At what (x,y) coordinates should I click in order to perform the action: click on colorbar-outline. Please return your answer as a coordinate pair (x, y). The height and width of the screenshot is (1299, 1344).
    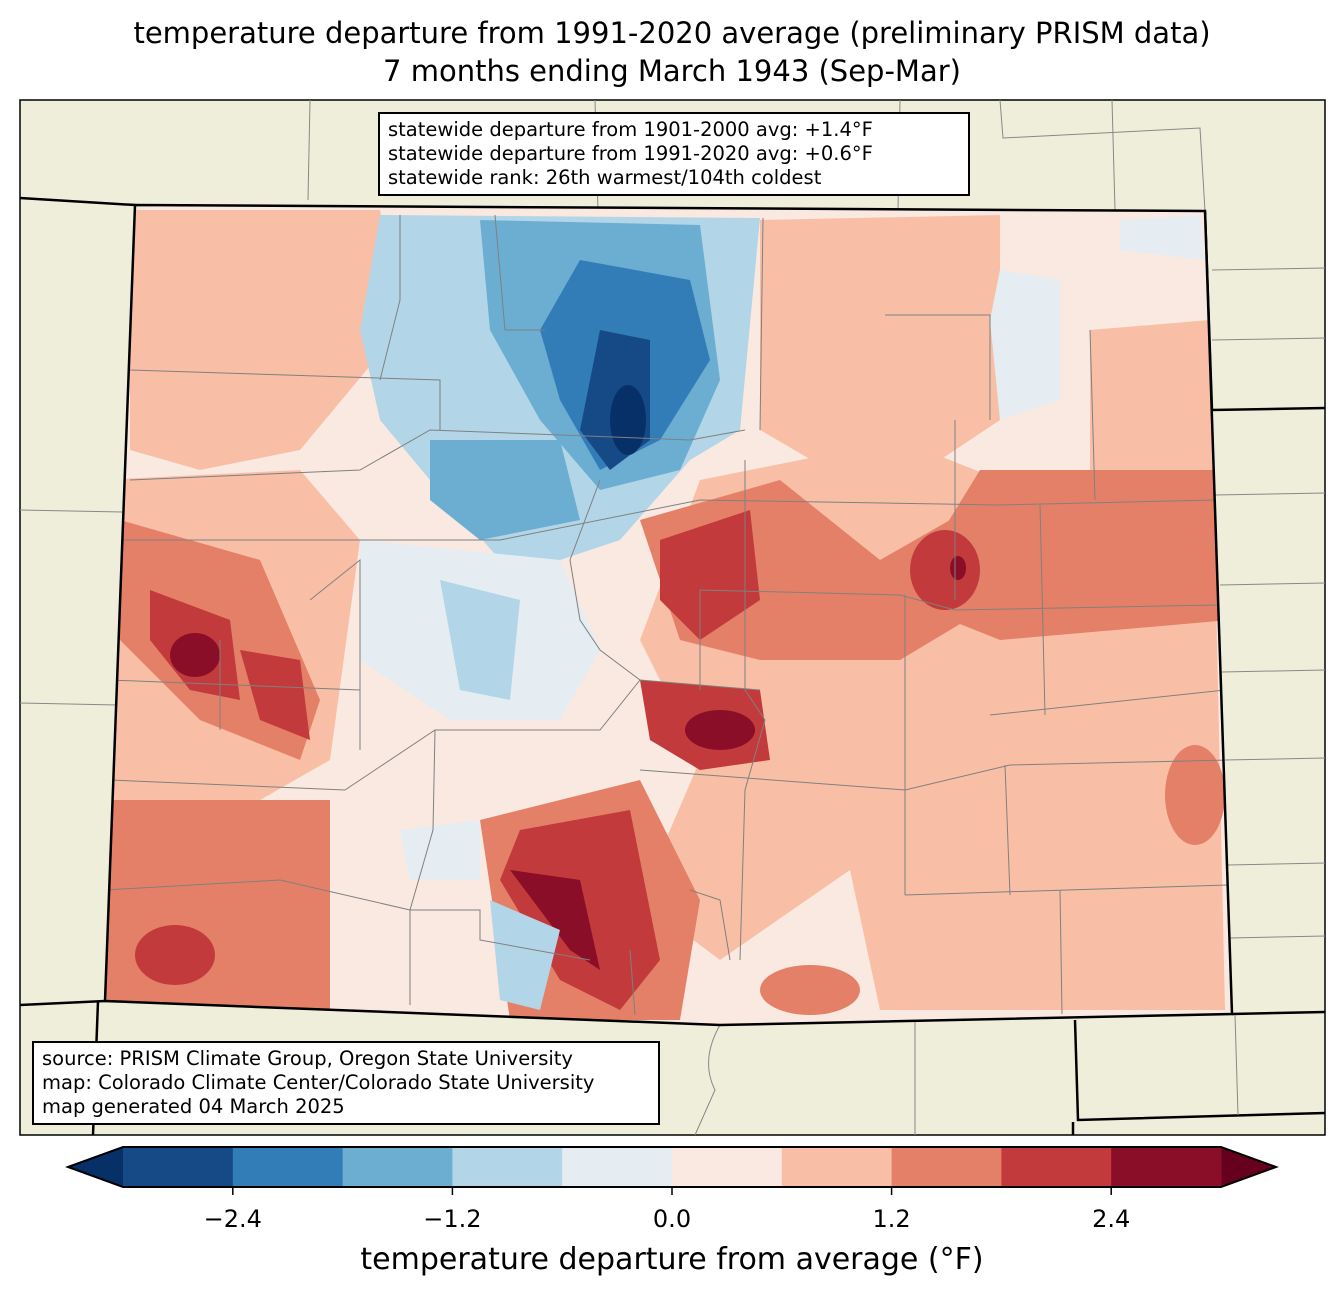
    Looking at the image, I should click on (672, 1167).